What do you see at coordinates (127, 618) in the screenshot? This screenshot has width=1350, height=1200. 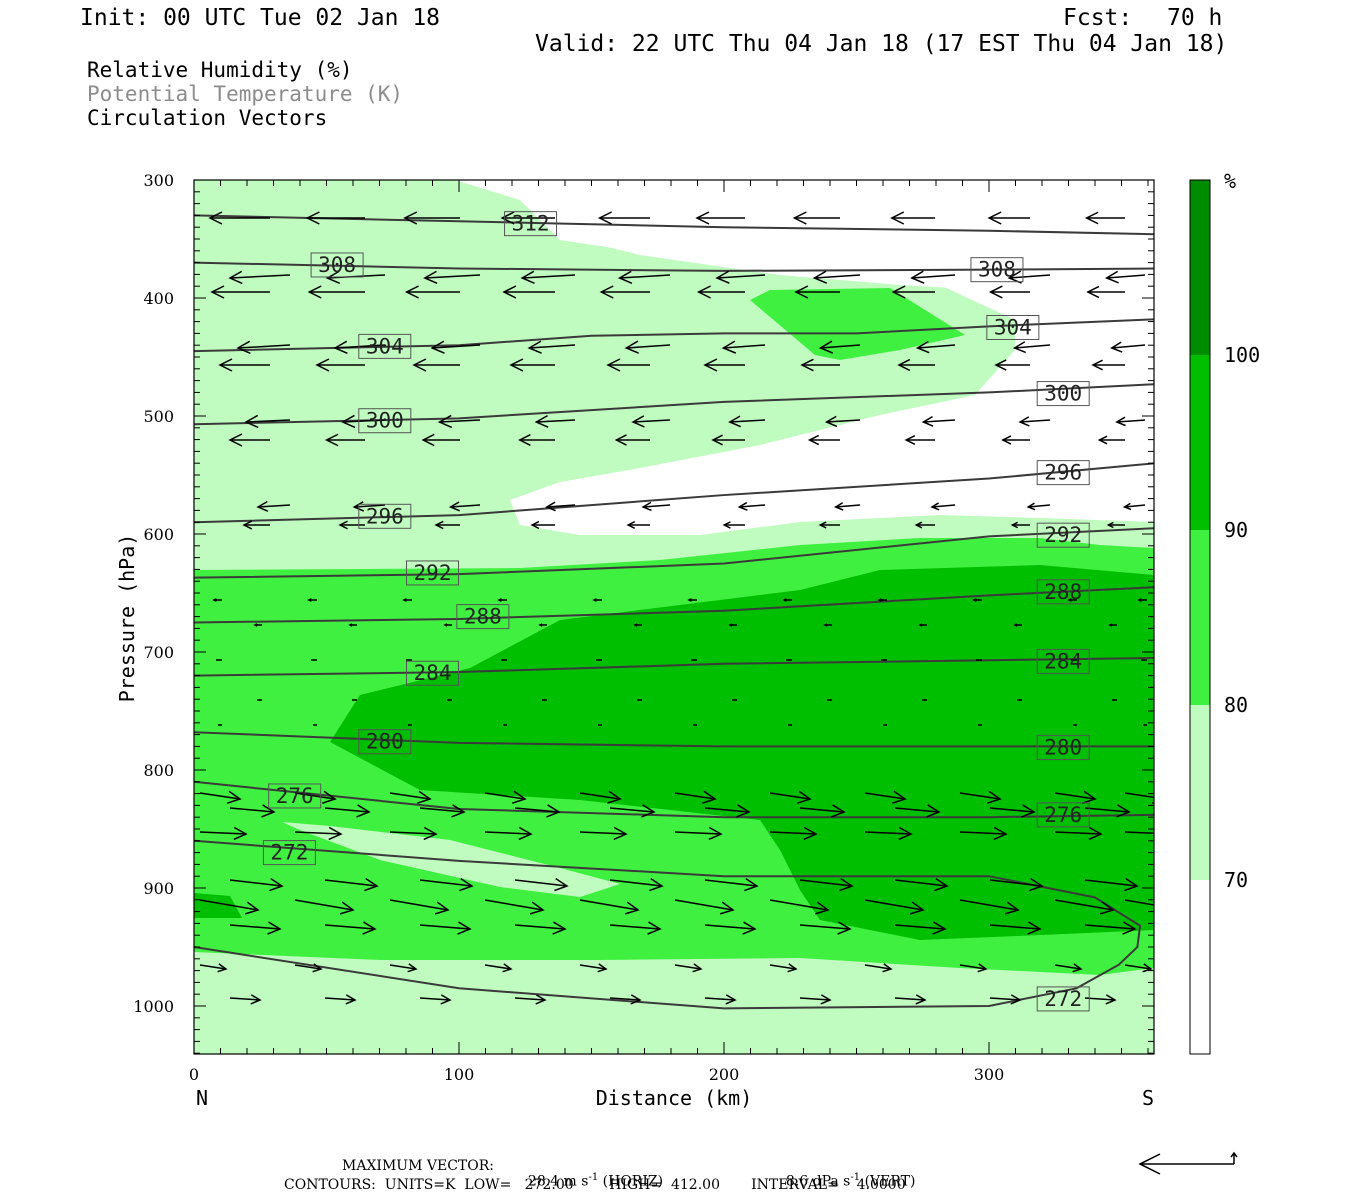 I see `y-axis-label: Pressure (hPa)` at bounding box center [127, 618].